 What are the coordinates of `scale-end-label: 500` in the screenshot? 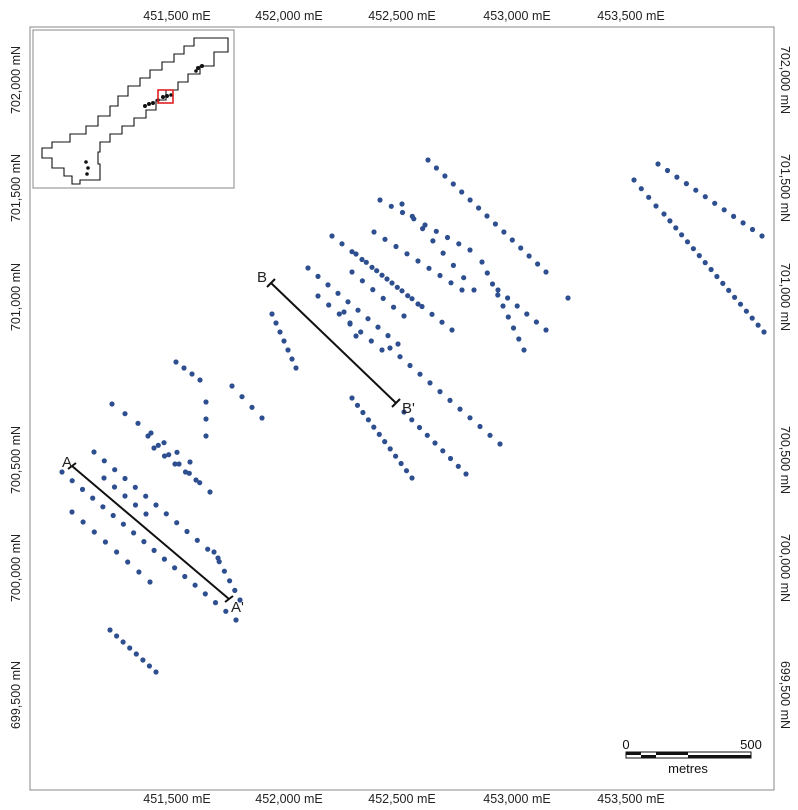 It's located at (751, 744).